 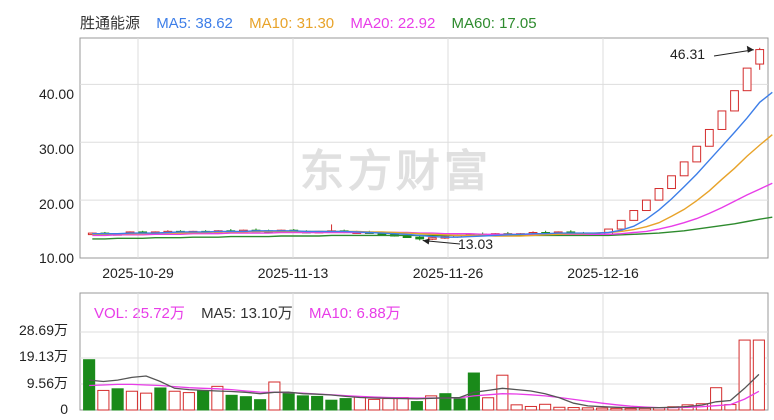 I want to click on high-price-label: 46.31, so click(x=688, y=54).